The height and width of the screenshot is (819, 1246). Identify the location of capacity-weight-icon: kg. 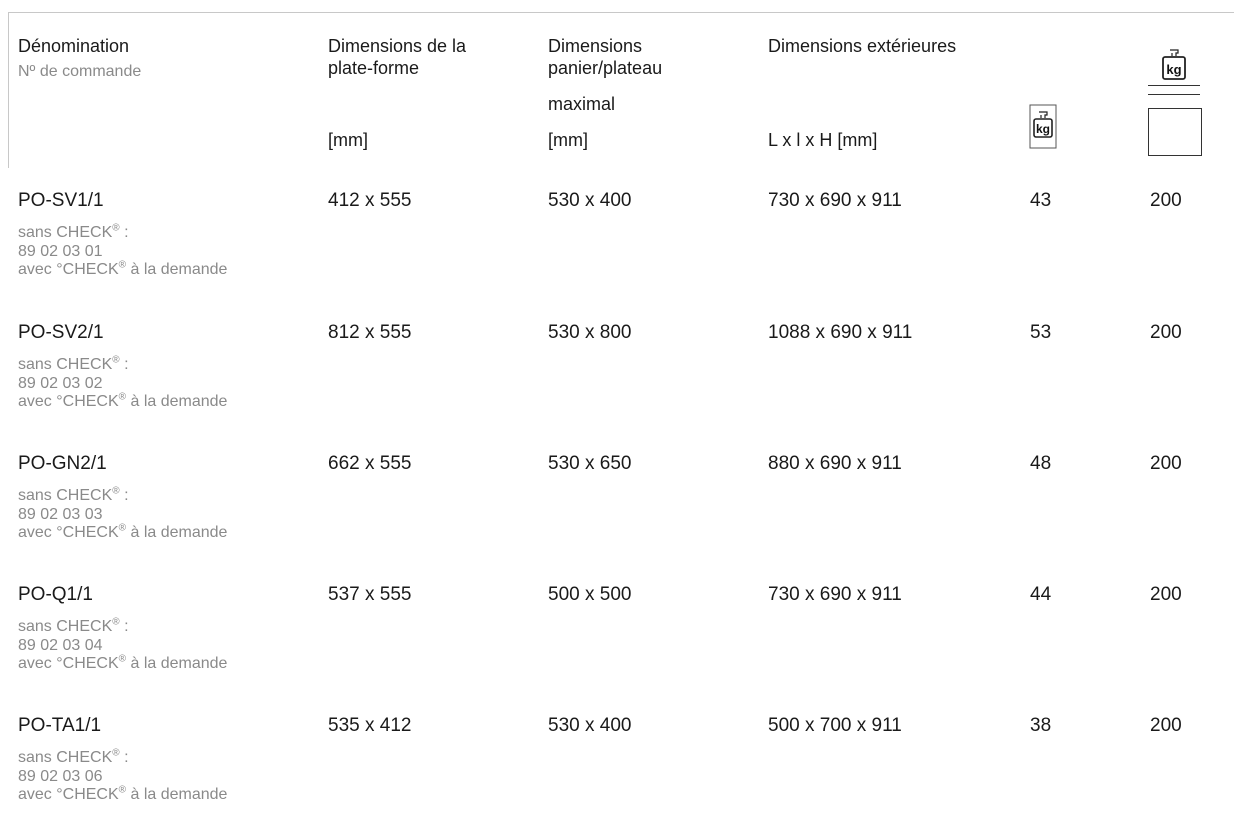
(1174, 64).